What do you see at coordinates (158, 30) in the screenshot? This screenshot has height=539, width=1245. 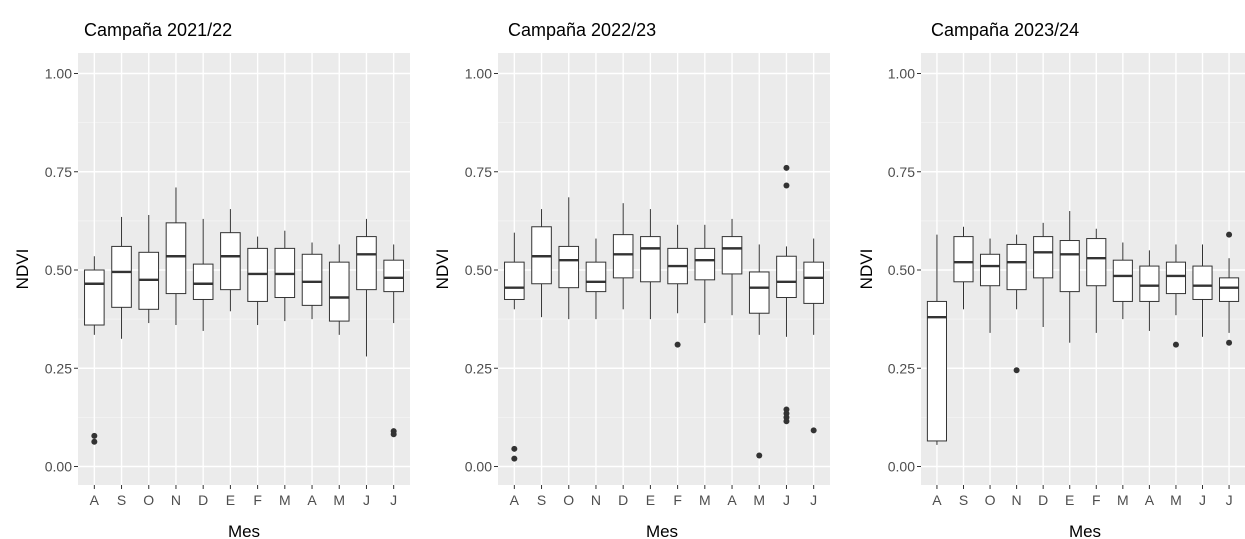 I see `panel-title: Campaña 2021/22` at bounding box center [158, 30].